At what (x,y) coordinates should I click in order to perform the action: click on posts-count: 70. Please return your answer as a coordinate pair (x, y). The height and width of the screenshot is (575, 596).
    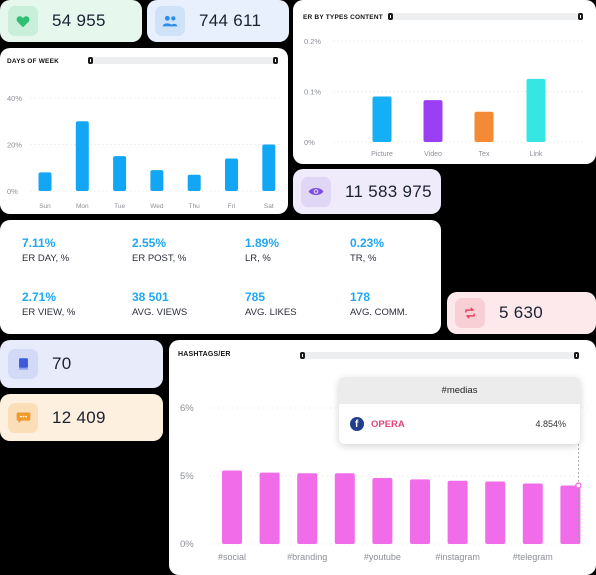
    Looking at the image, I should click on (62, 363).